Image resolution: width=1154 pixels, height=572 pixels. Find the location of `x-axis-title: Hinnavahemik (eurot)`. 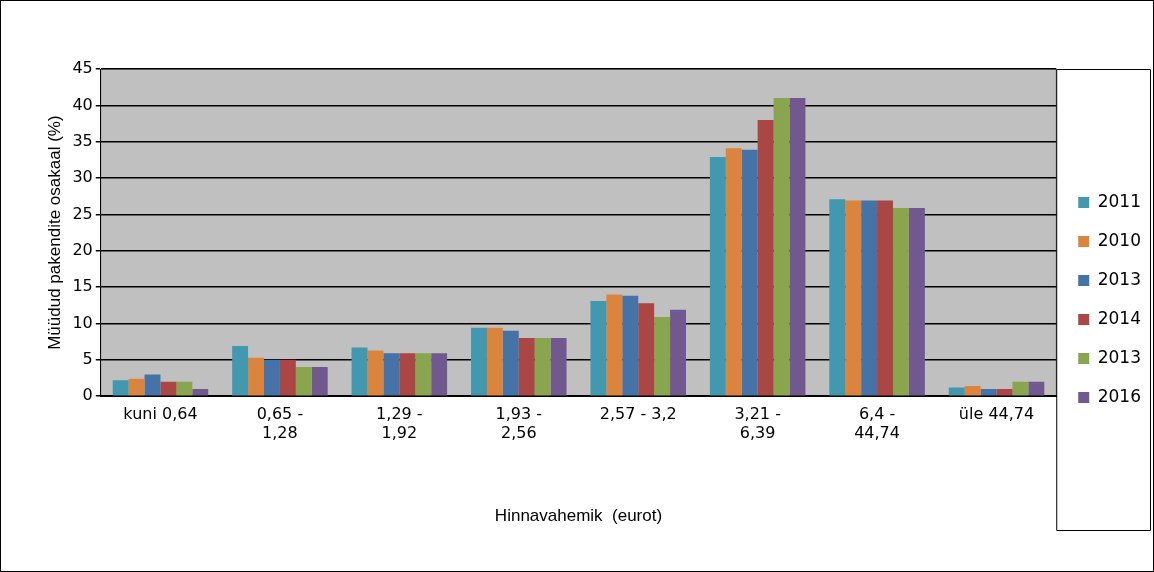

x-axis-title: Hinnavahemik (eurot) is located at coordinates (578, 516).